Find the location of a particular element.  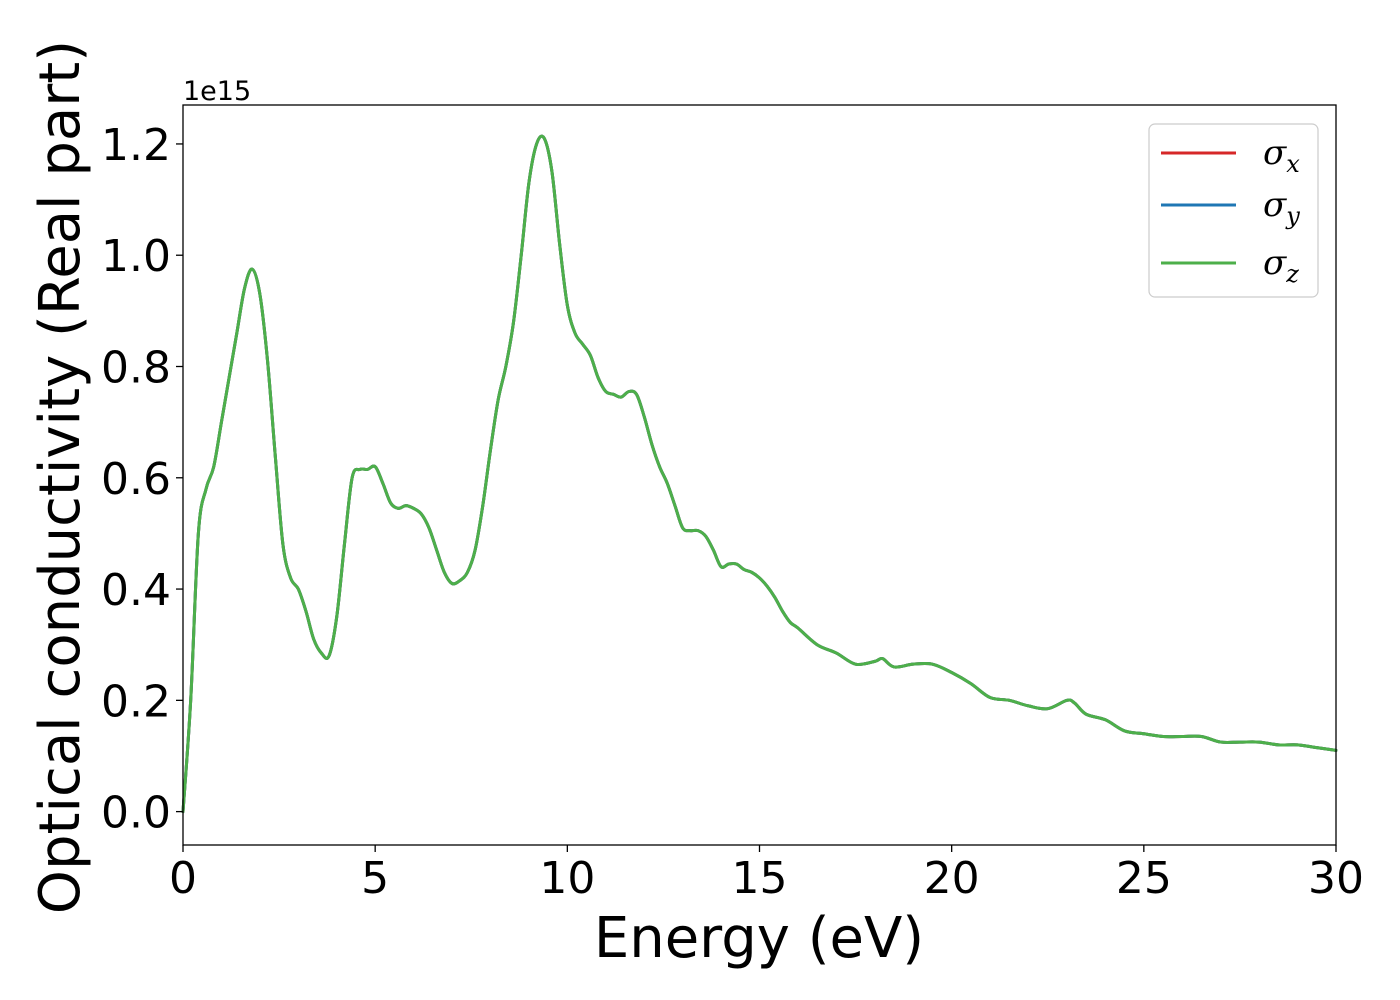

y-tick-label: 1.2 is located at coordinates (136, 145).